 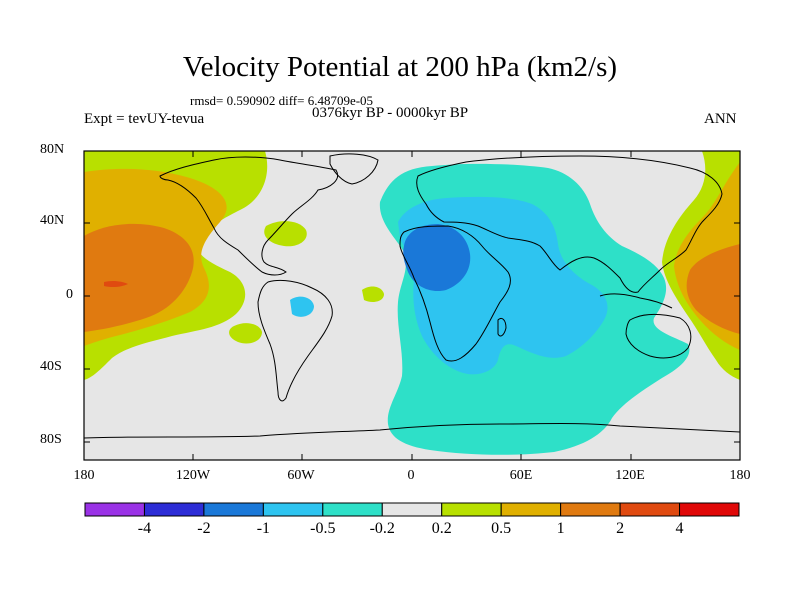 What do you see at coordinates (569, 224) in the screenshot?
I see `eurasia-coast` at bounding box center [569, 224].